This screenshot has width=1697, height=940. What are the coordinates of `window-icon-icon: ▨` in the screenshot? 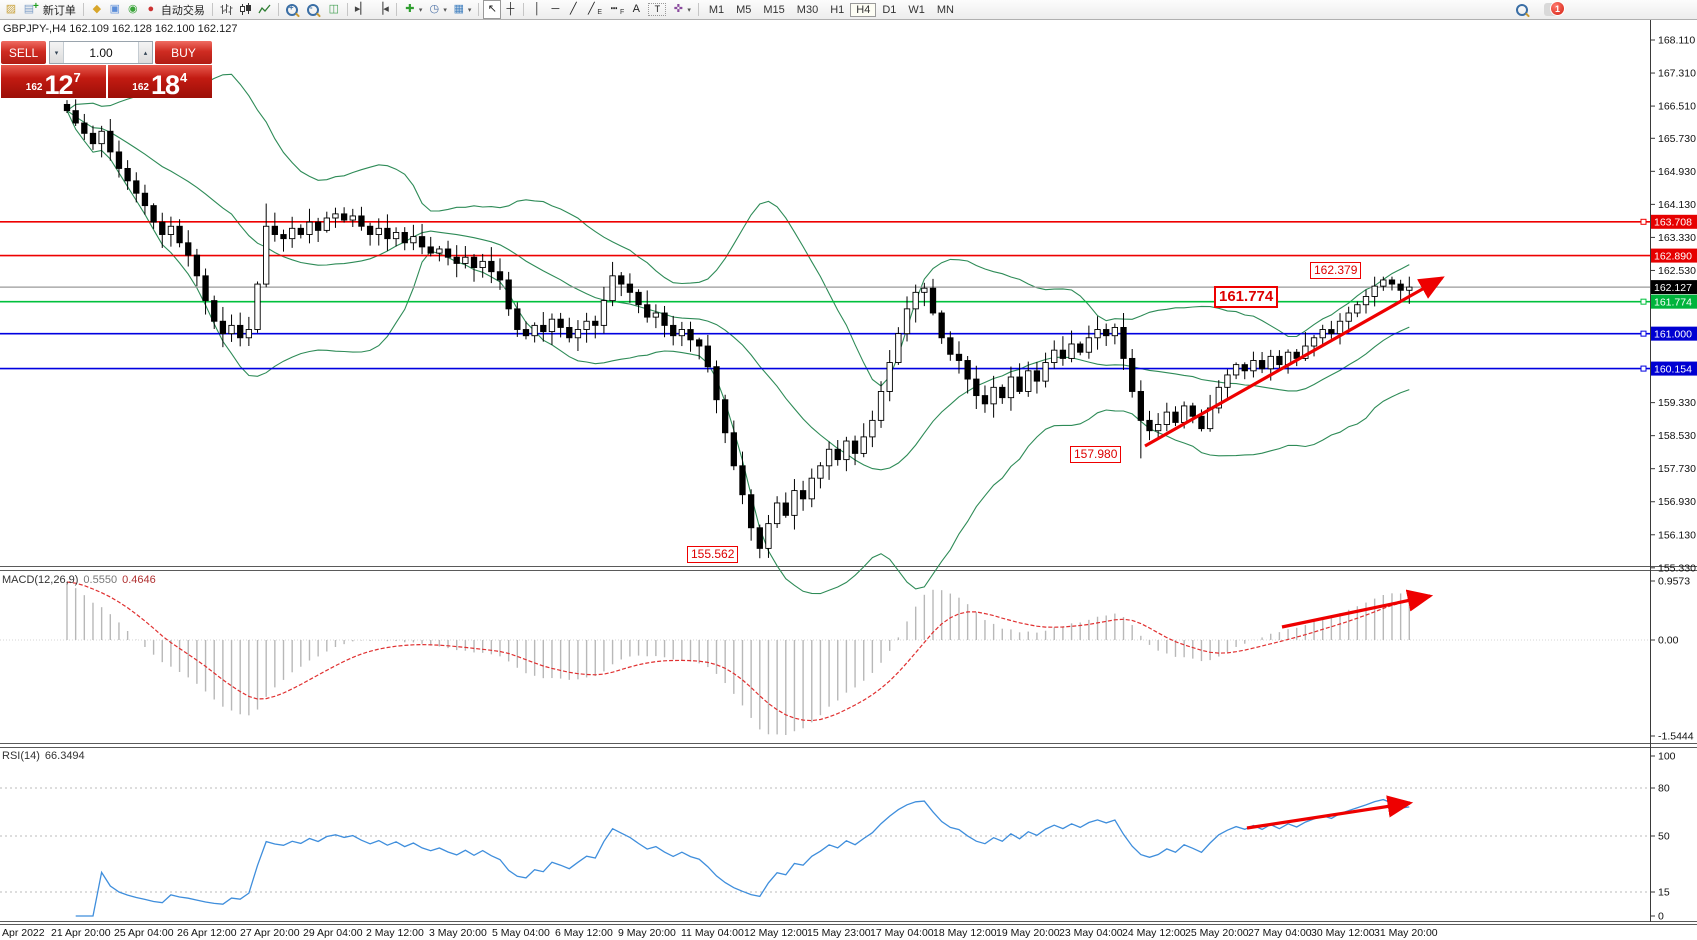 It's located at (11, 9).